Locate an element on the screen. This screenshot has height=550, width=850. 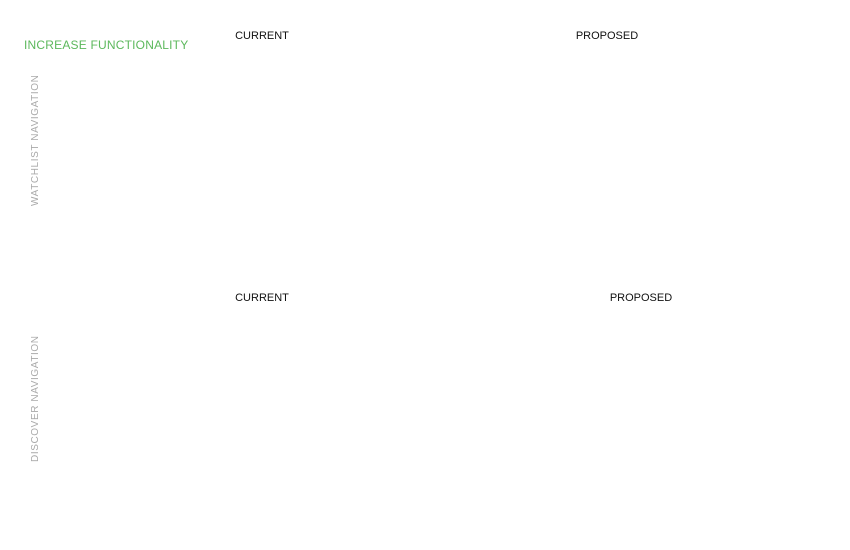
watchlist-proposed-label: PROPOSED is located at coordinates (607, 36).